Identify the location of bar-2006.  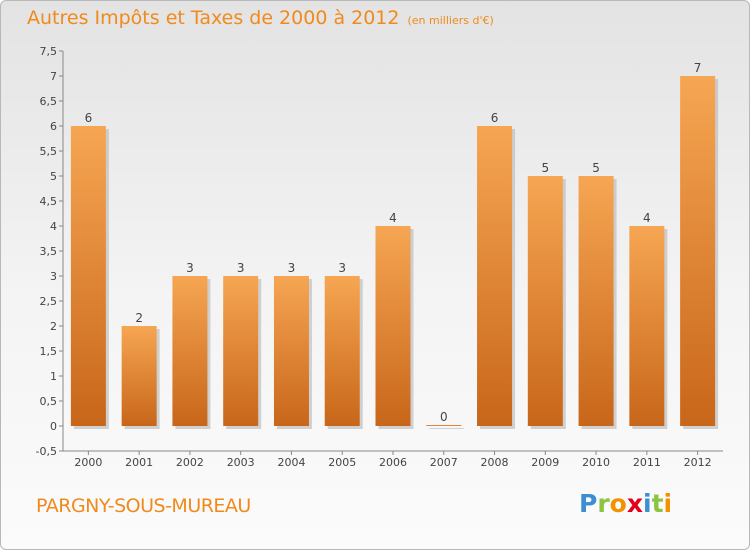
(393, 326).